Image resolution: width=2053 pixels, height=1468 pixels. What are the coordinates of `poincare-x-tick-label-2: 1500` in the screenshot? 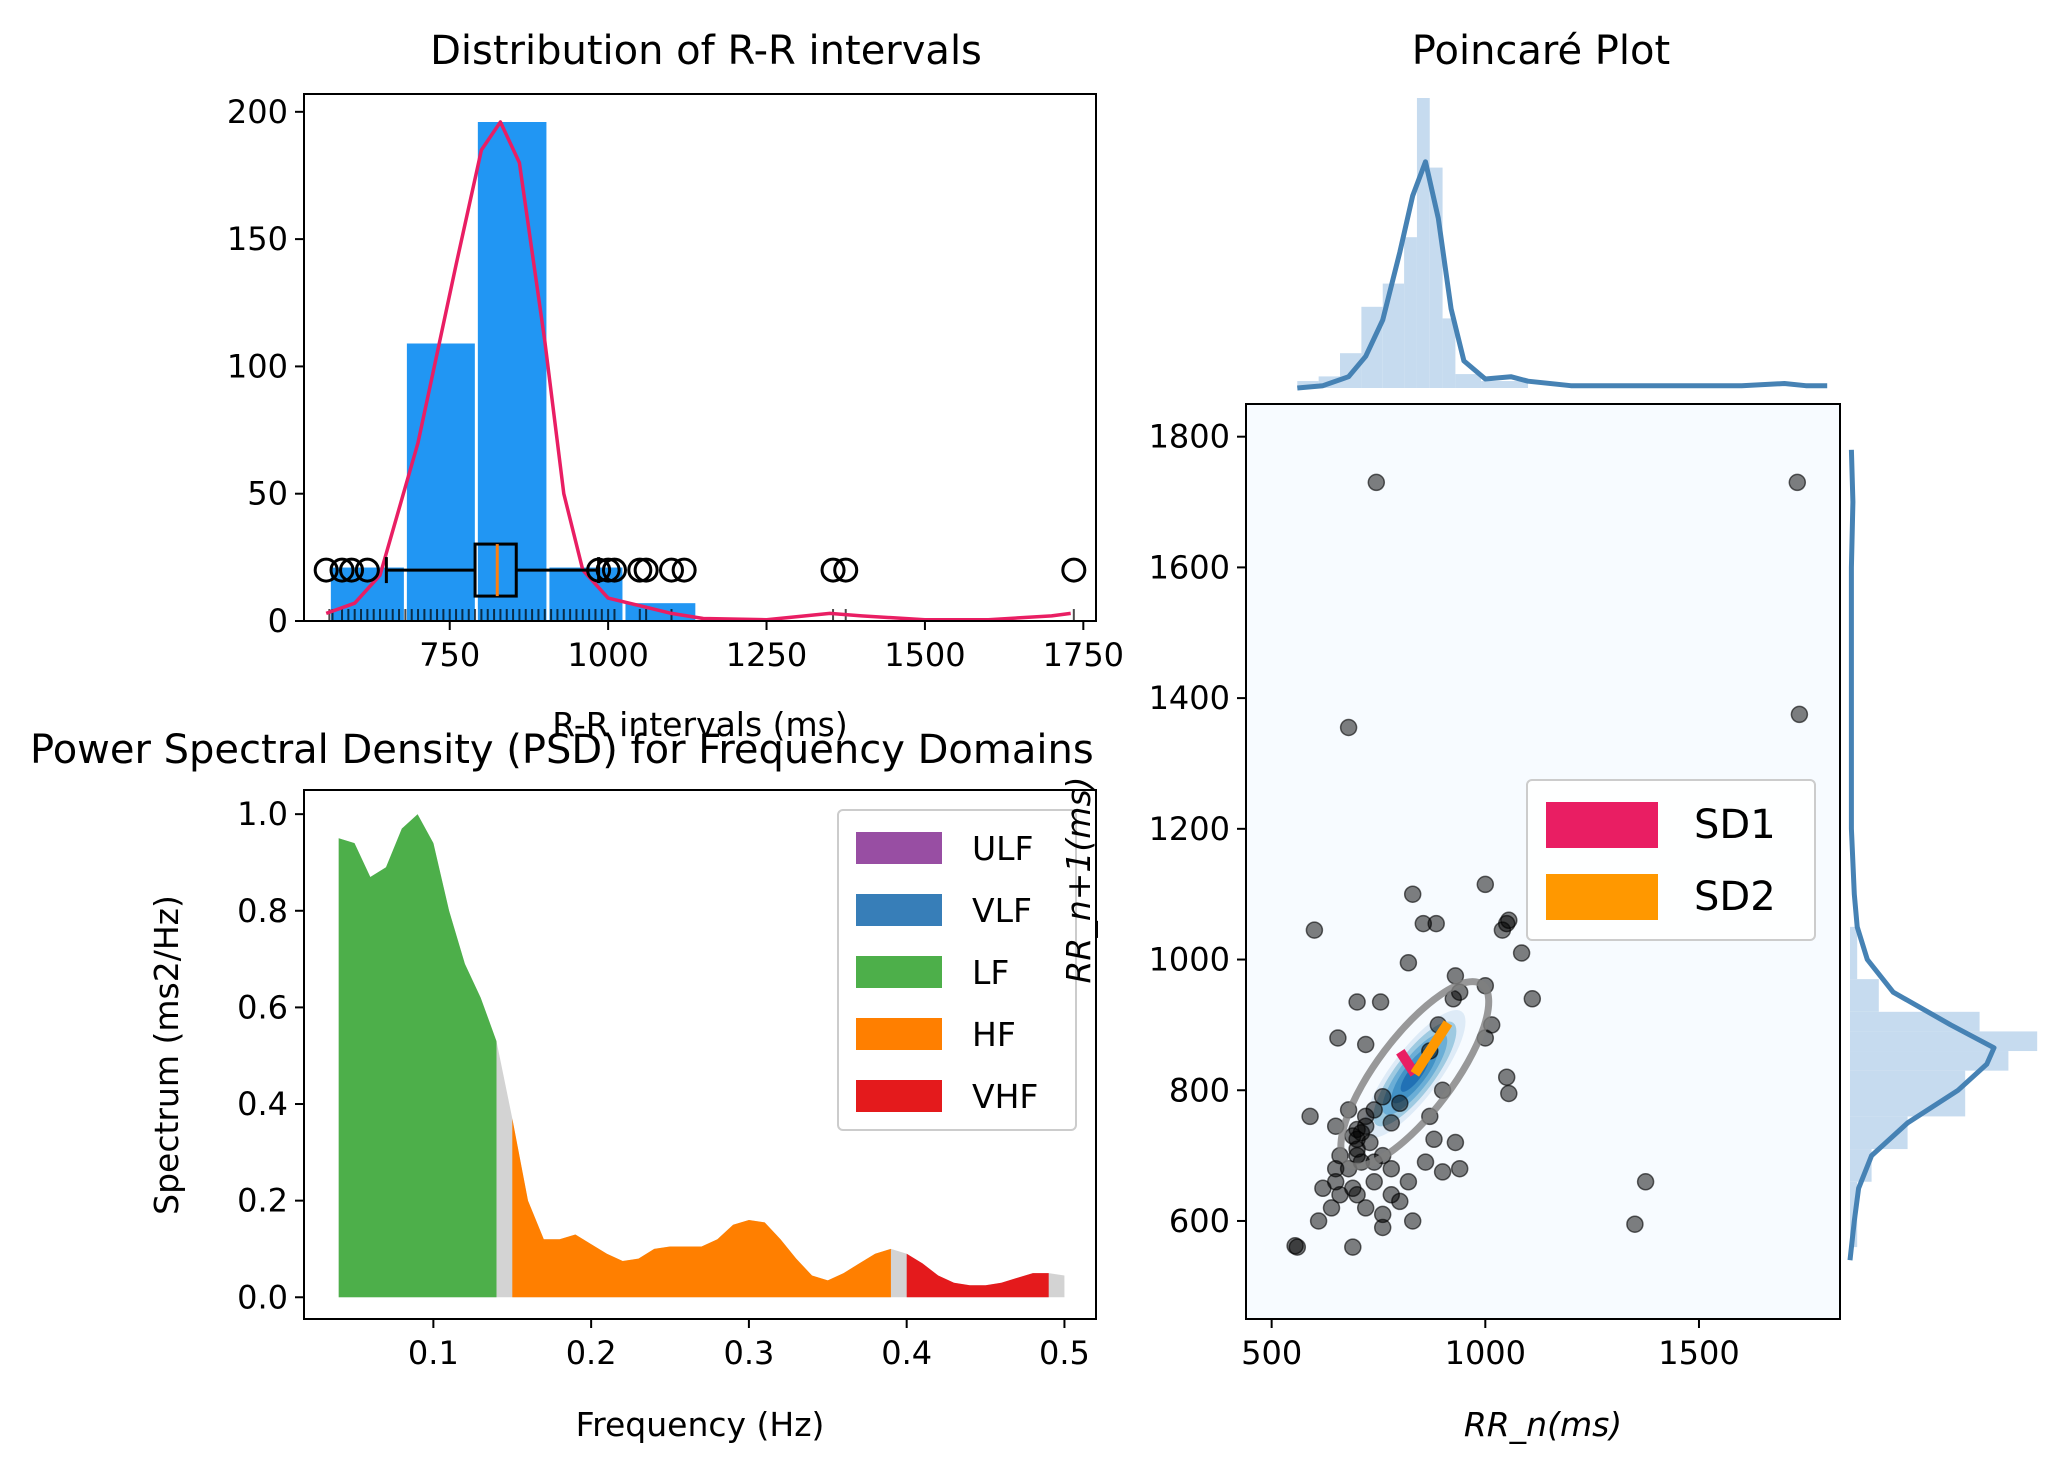 It's located at (1698, 1353).